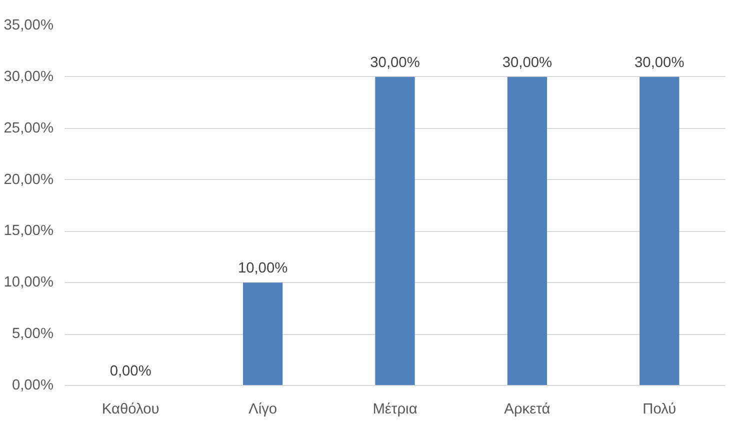 The height and width of the screenshot is (428, 750). Describe the element at coordinates (395, 410) in the screenshot. I see `x-tick-label: Μέτρια` at that location.